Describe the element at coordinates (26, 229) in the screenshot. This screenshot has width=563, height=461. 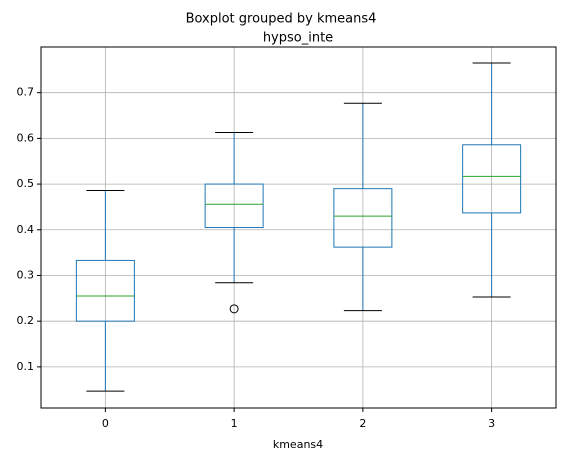
I see `y-tick-label: 0.4` at that location.